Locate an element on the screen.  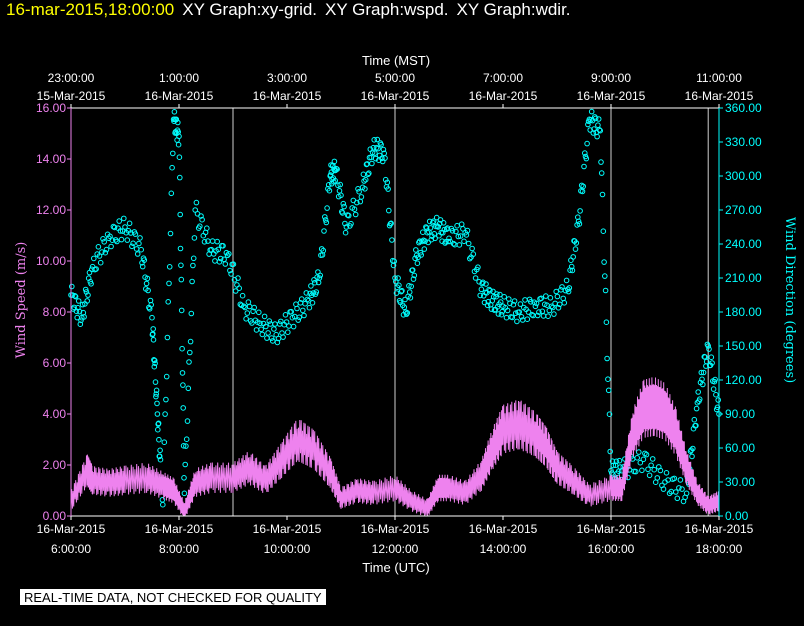
bottom-tick-time: 10:00:00 is located at coordinates (287, 549).